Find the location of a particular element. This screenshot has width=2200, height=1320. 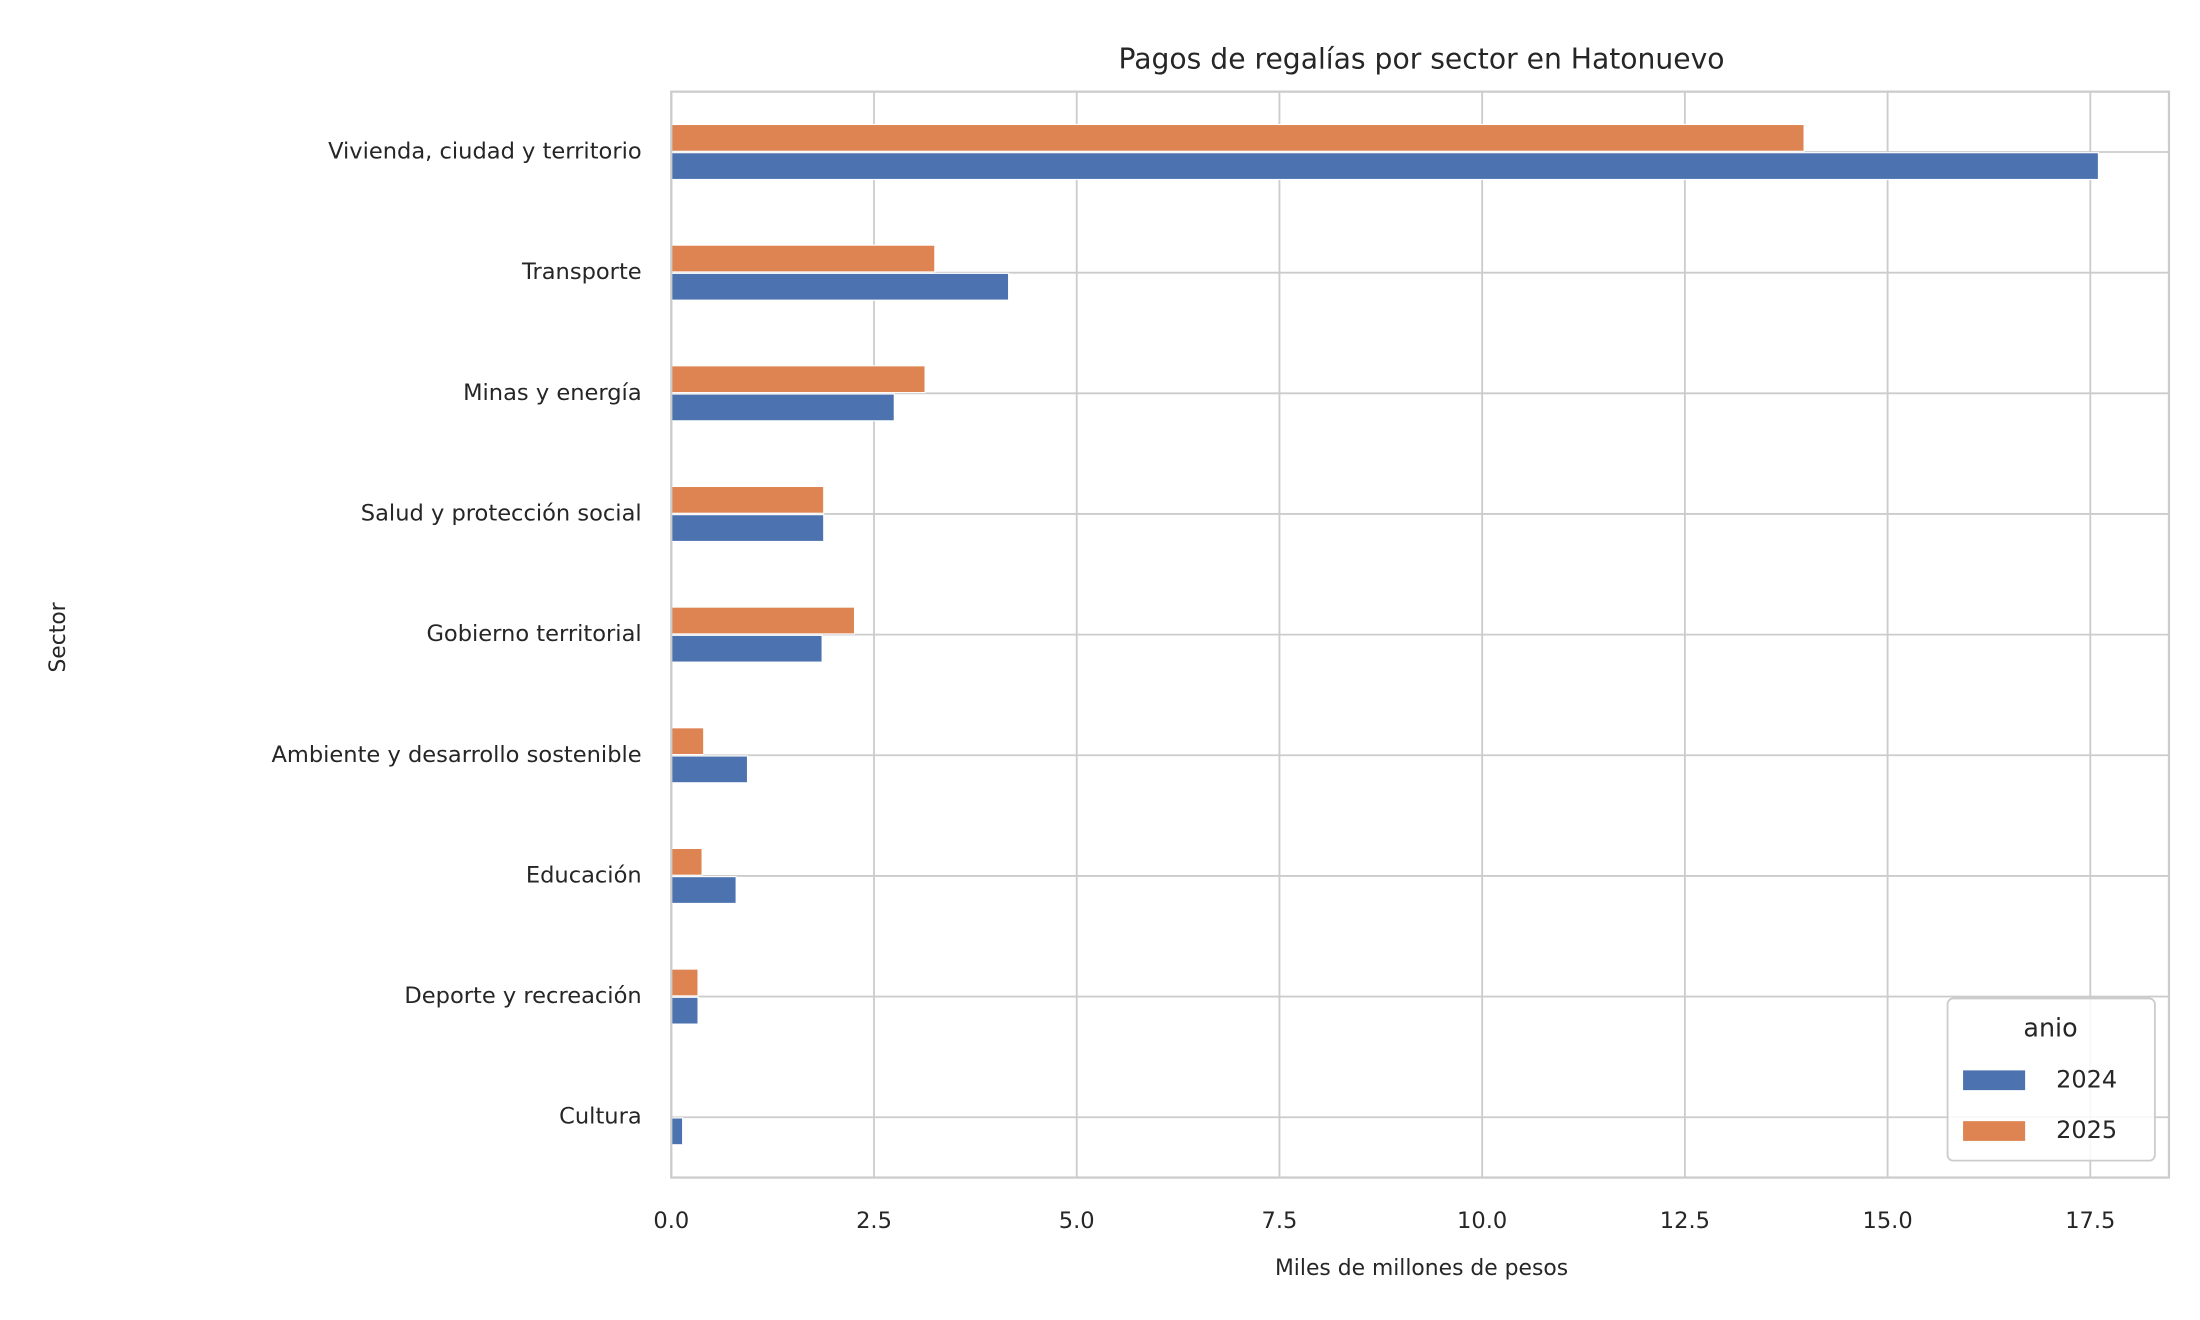

y-tick-label: Salud y protección social is located at coordinates (501, 513).